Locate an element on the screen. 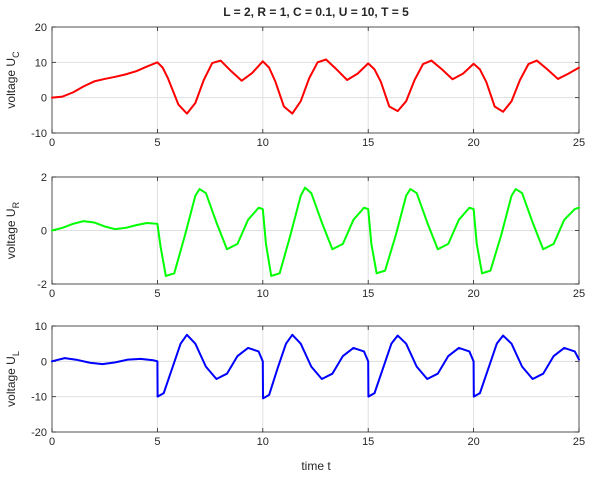  y-tick-label: 2 is located at coordinates (44, 178).